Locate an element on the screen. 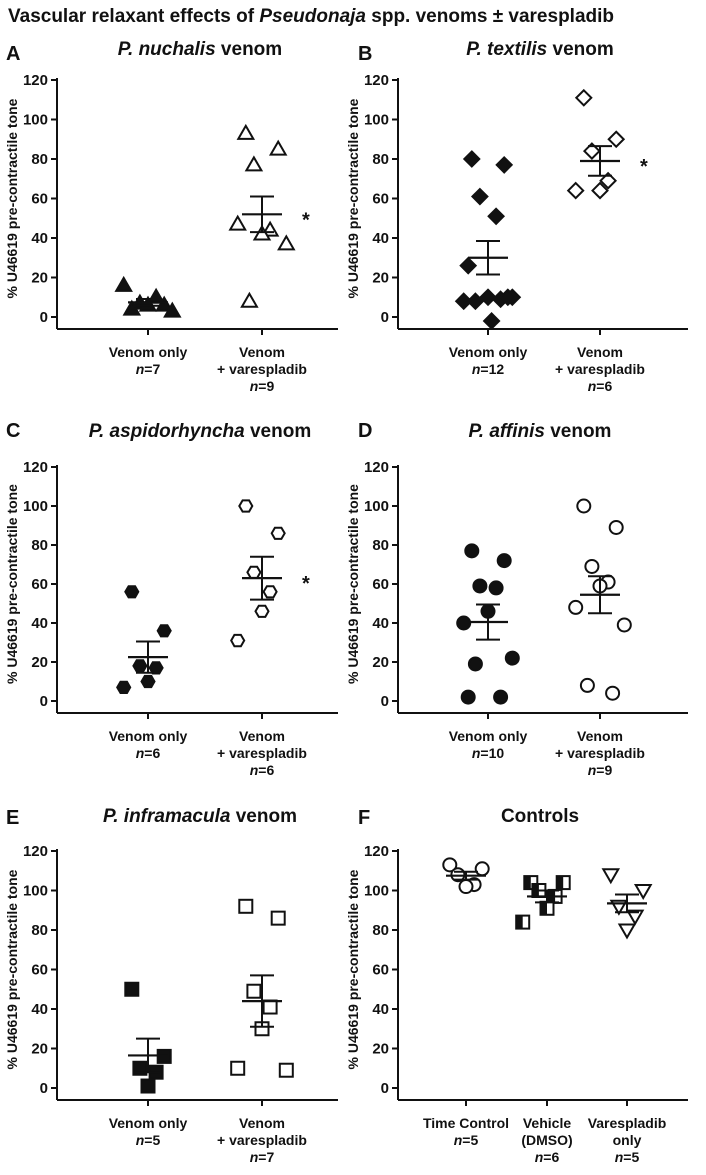 The image size is (706, 1175). panel-f-ytick-label: 120 is located at coordinates (376, 851).